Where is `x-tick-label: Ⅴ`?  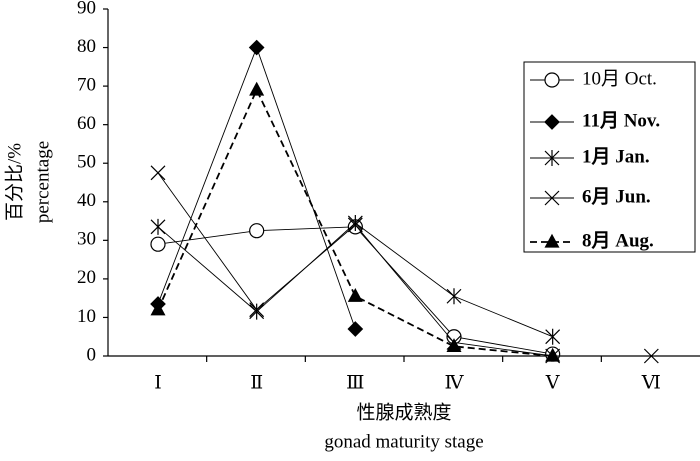
x-tick-label: Ⅴ is located at coordinates (552, 382).